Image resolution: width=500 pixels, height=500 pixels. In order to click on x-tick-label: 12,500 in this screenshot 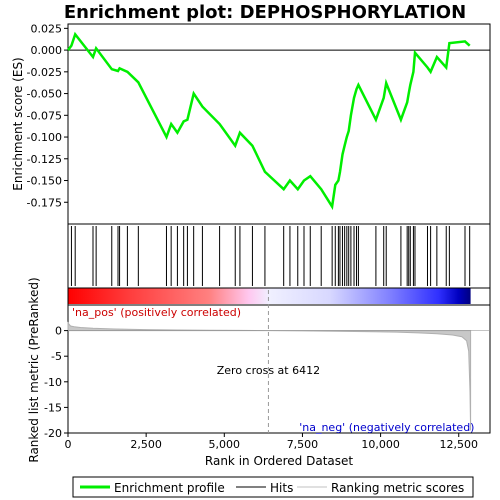, I will do `click(458, 444)`.